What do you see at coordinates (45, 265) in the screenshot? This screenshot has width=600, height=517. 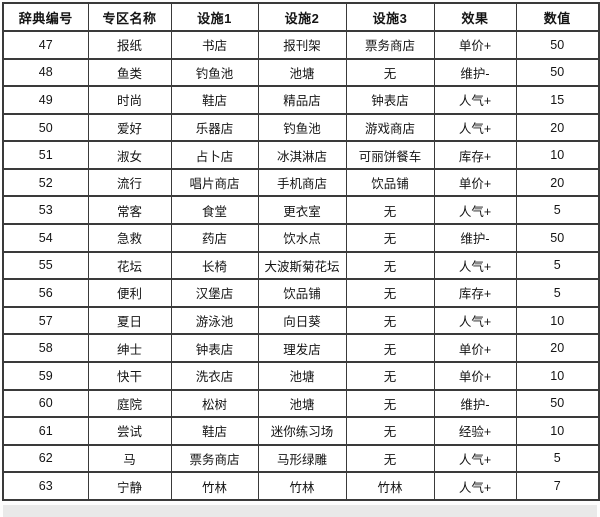 I see `table-cell: 55` at bounding box center [45, 265].